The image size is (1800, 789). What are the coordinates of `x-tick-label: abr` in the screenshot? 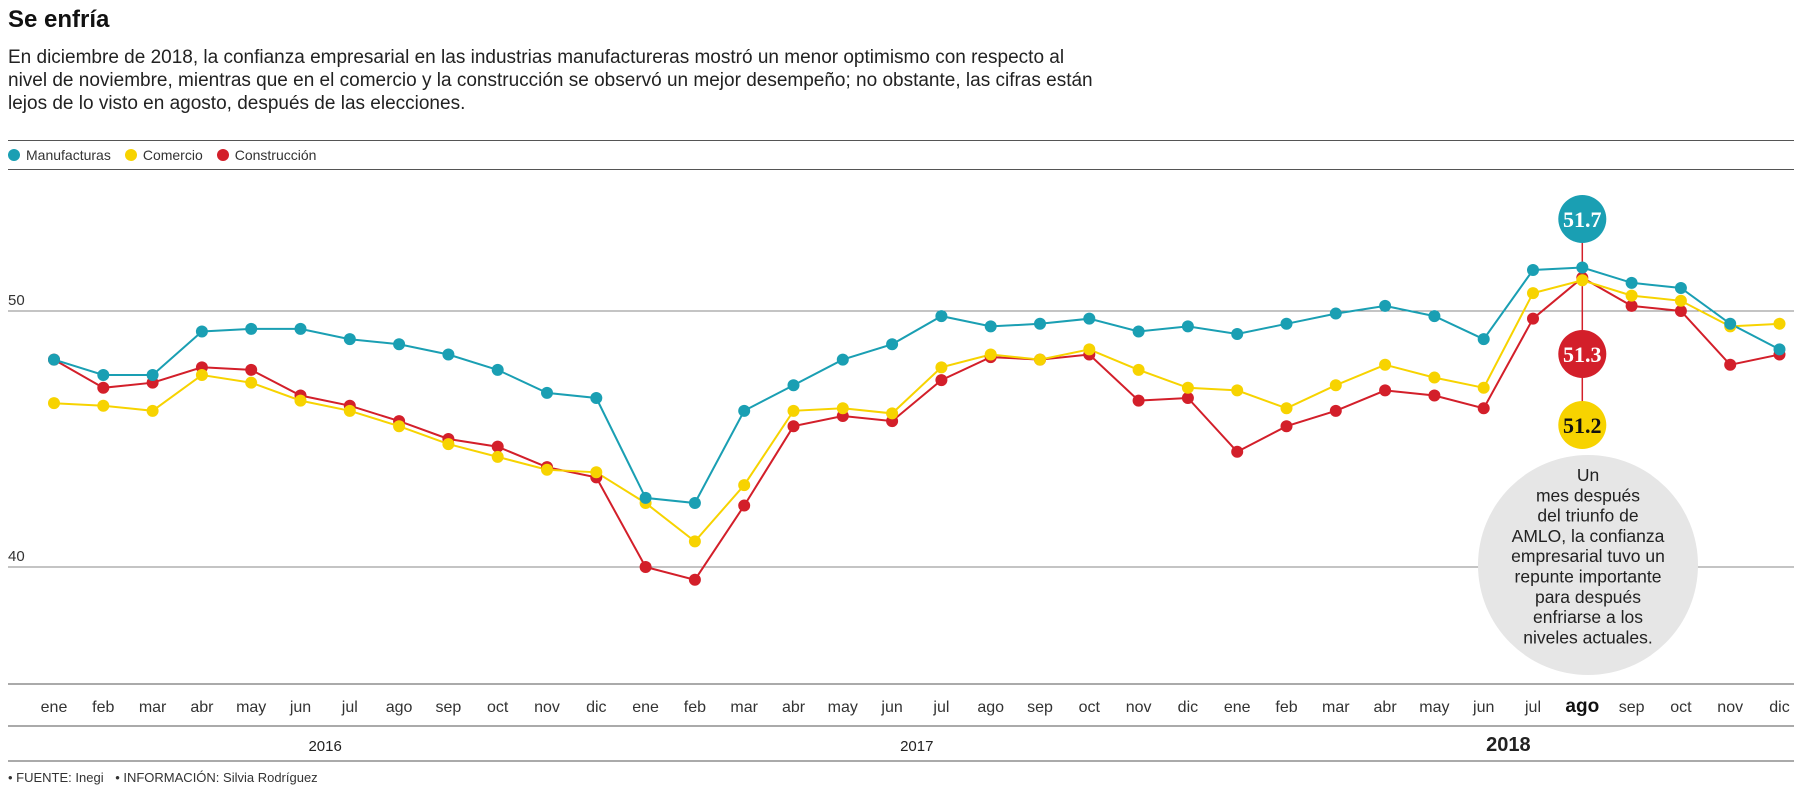 It's located at (794, 707).